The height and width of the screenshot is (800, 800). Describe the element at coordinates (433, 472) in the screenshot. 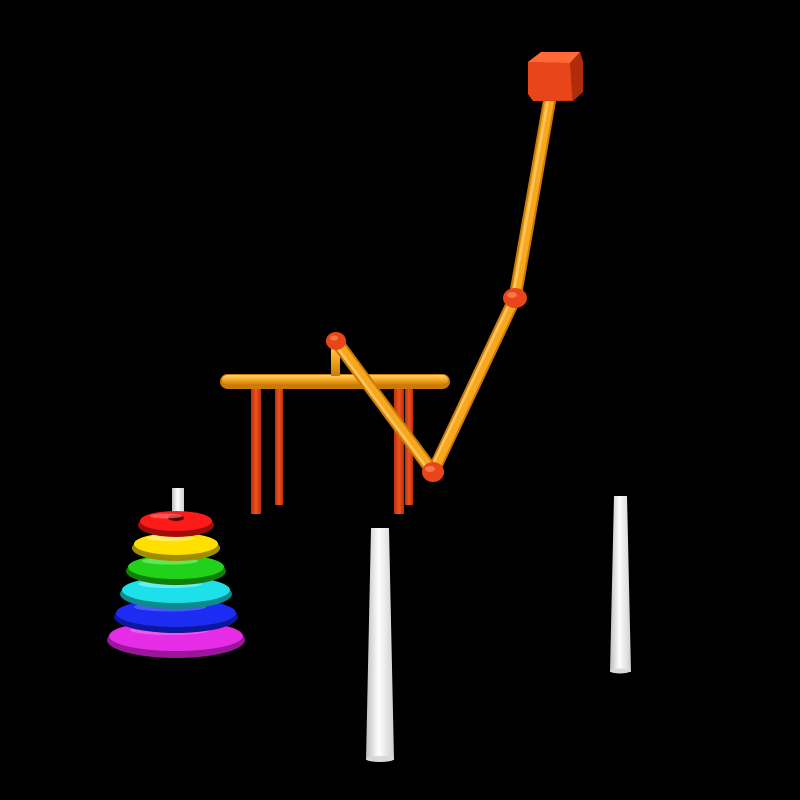

I see `wrist-joint` at that location.